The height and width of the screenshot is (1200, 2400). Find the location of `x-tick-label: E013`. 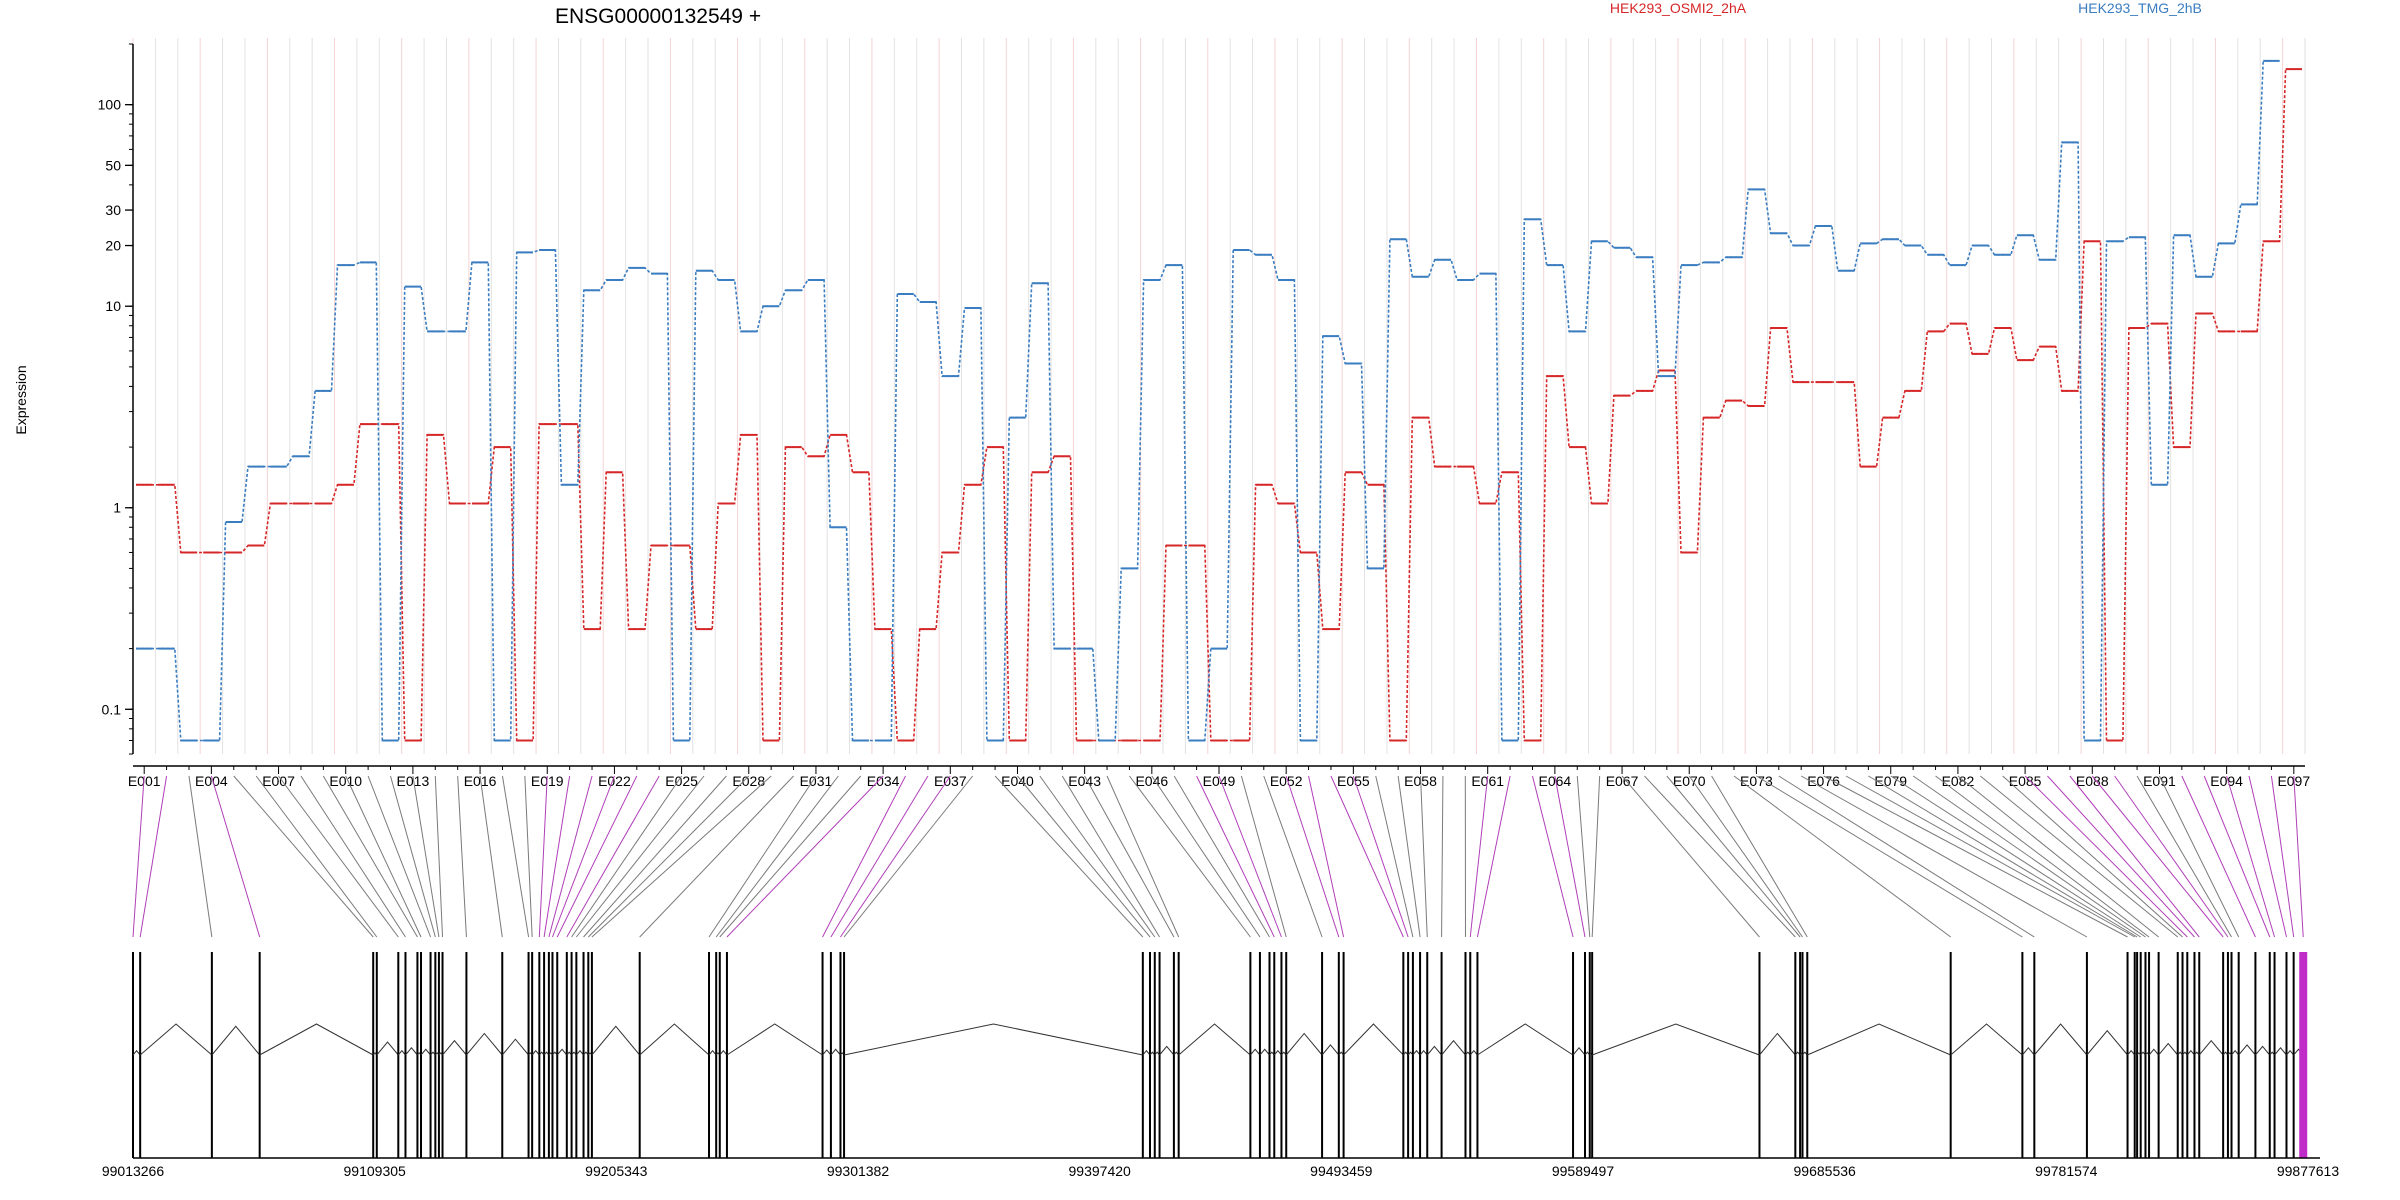

x-tick-label: E013 is located at coordinates (413, 781).